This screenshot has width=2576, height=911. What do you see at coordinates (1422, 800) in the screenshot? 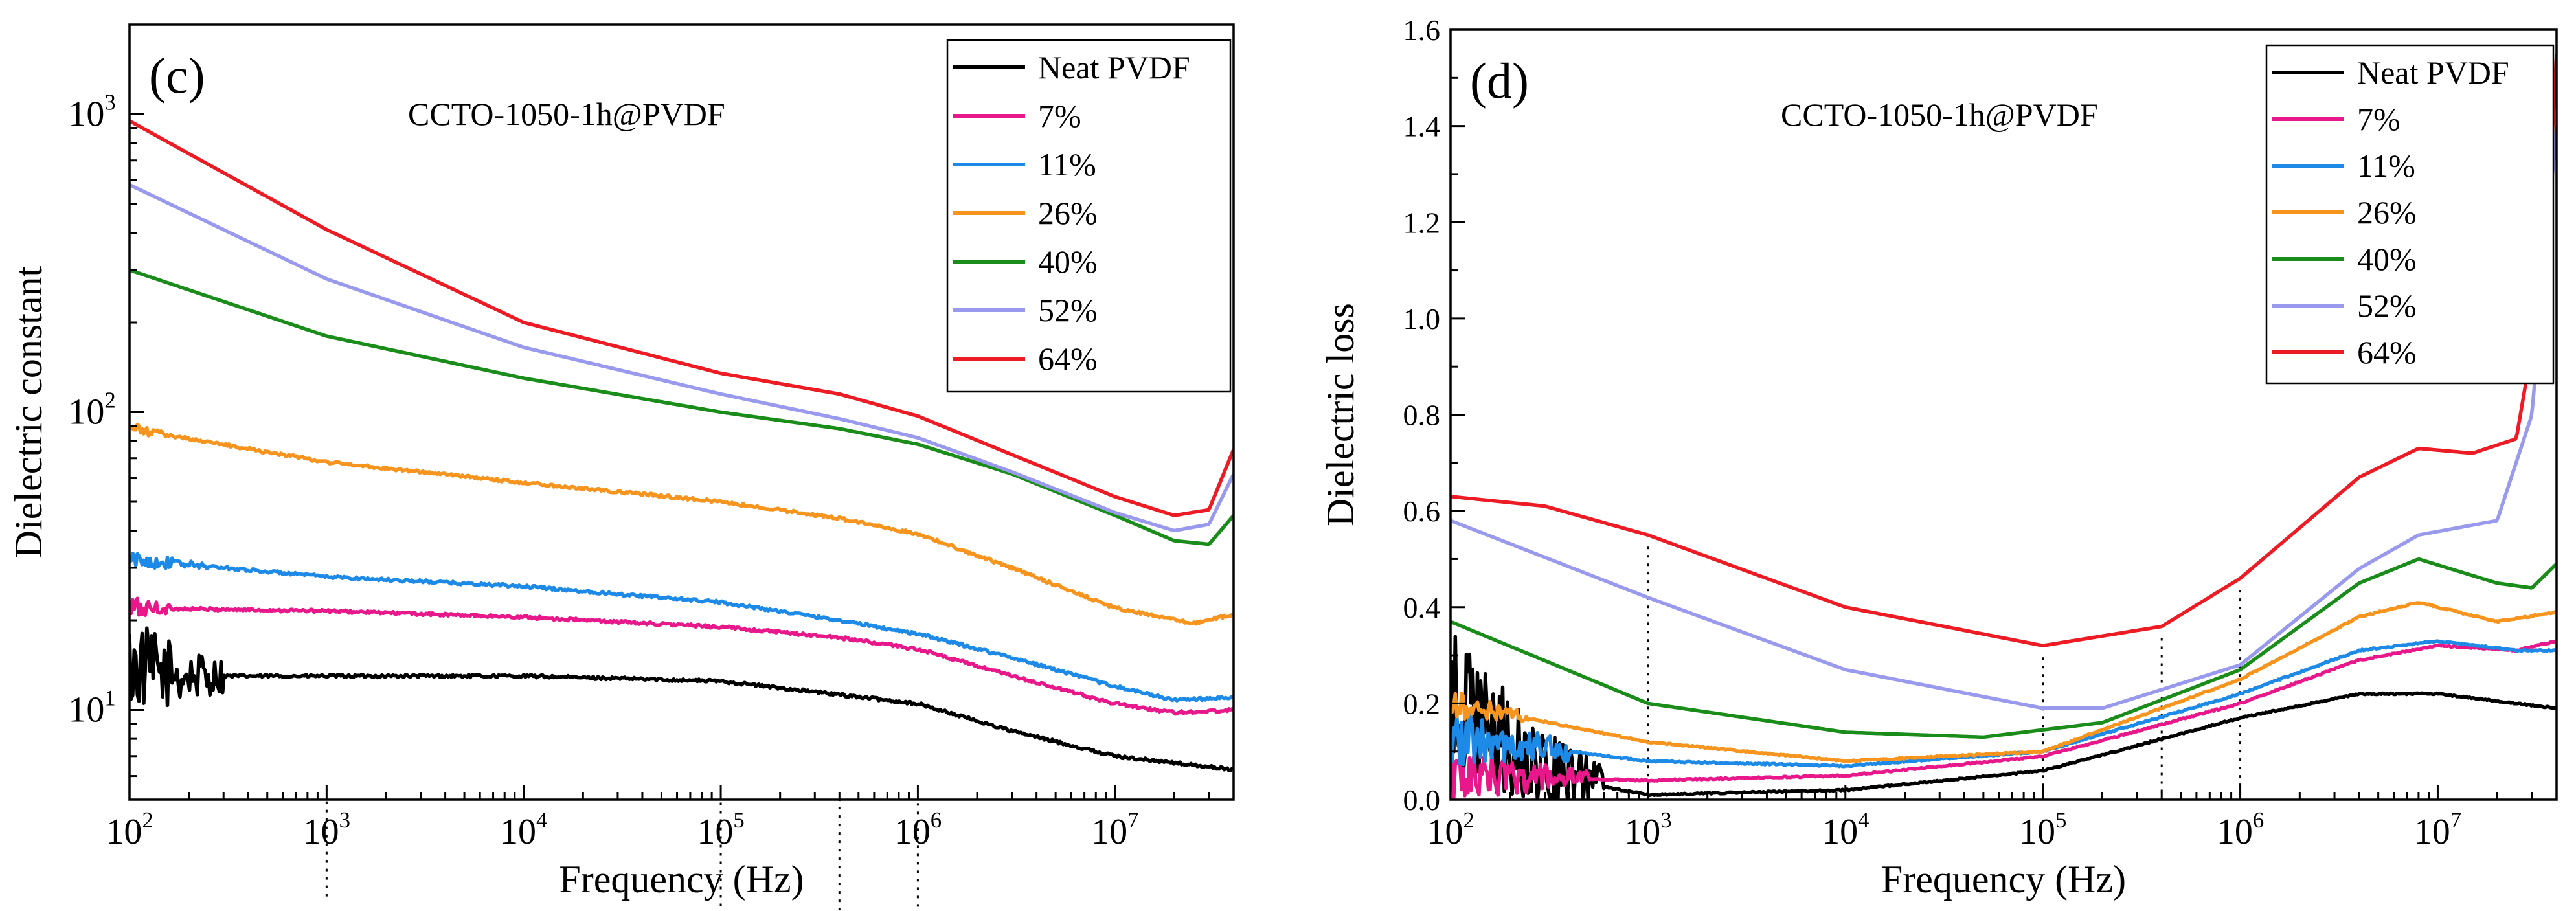
I see `y-tick-label: 0.0` at bounding box center [1422, 800].